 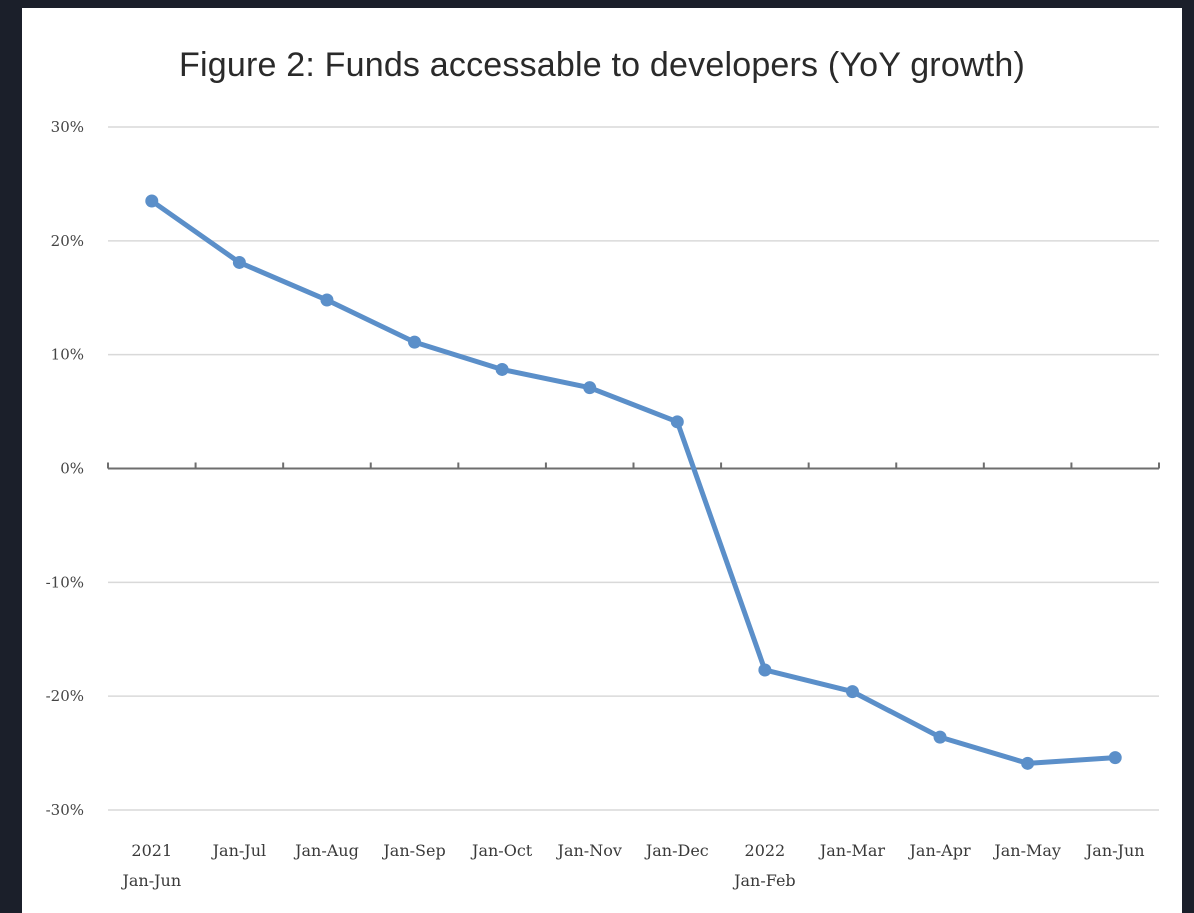 I want to click on category-label: Jan-Aug, so click(x=326, y=850).